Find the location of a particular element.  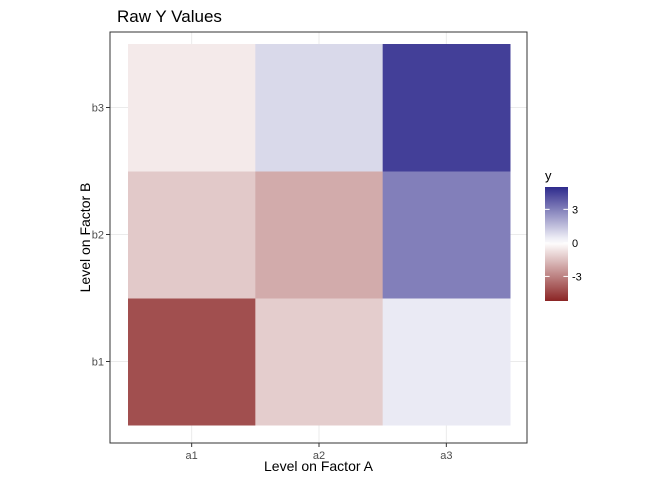

legend-ticks: 3 0 -3 is located at coordinates (563, 243).